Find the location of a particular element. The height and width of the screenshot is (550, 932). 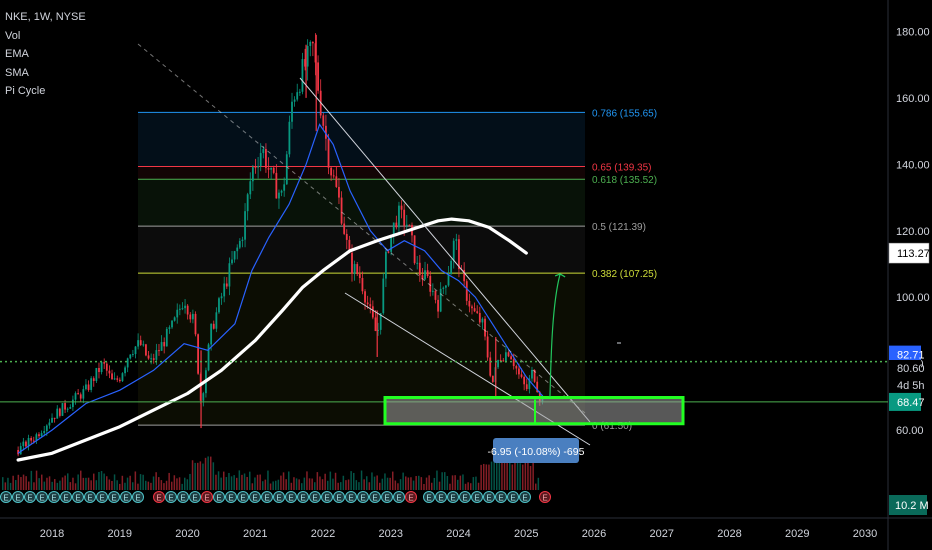

fib-level-label: 0.65 (139.35) is located at coordinates (622, 167).